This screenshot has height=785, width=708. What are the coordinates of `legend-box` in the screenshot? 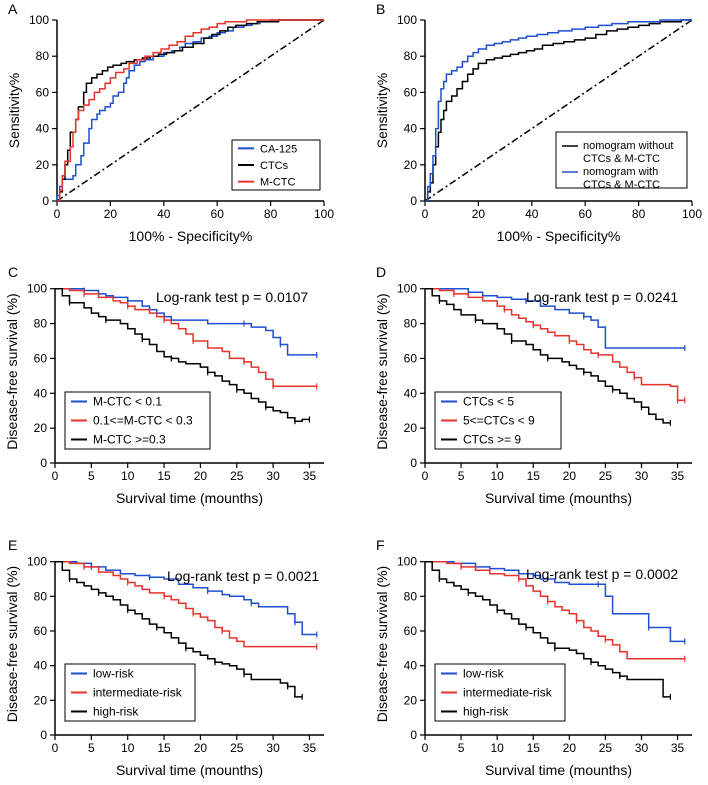 It's located at (137, 420).